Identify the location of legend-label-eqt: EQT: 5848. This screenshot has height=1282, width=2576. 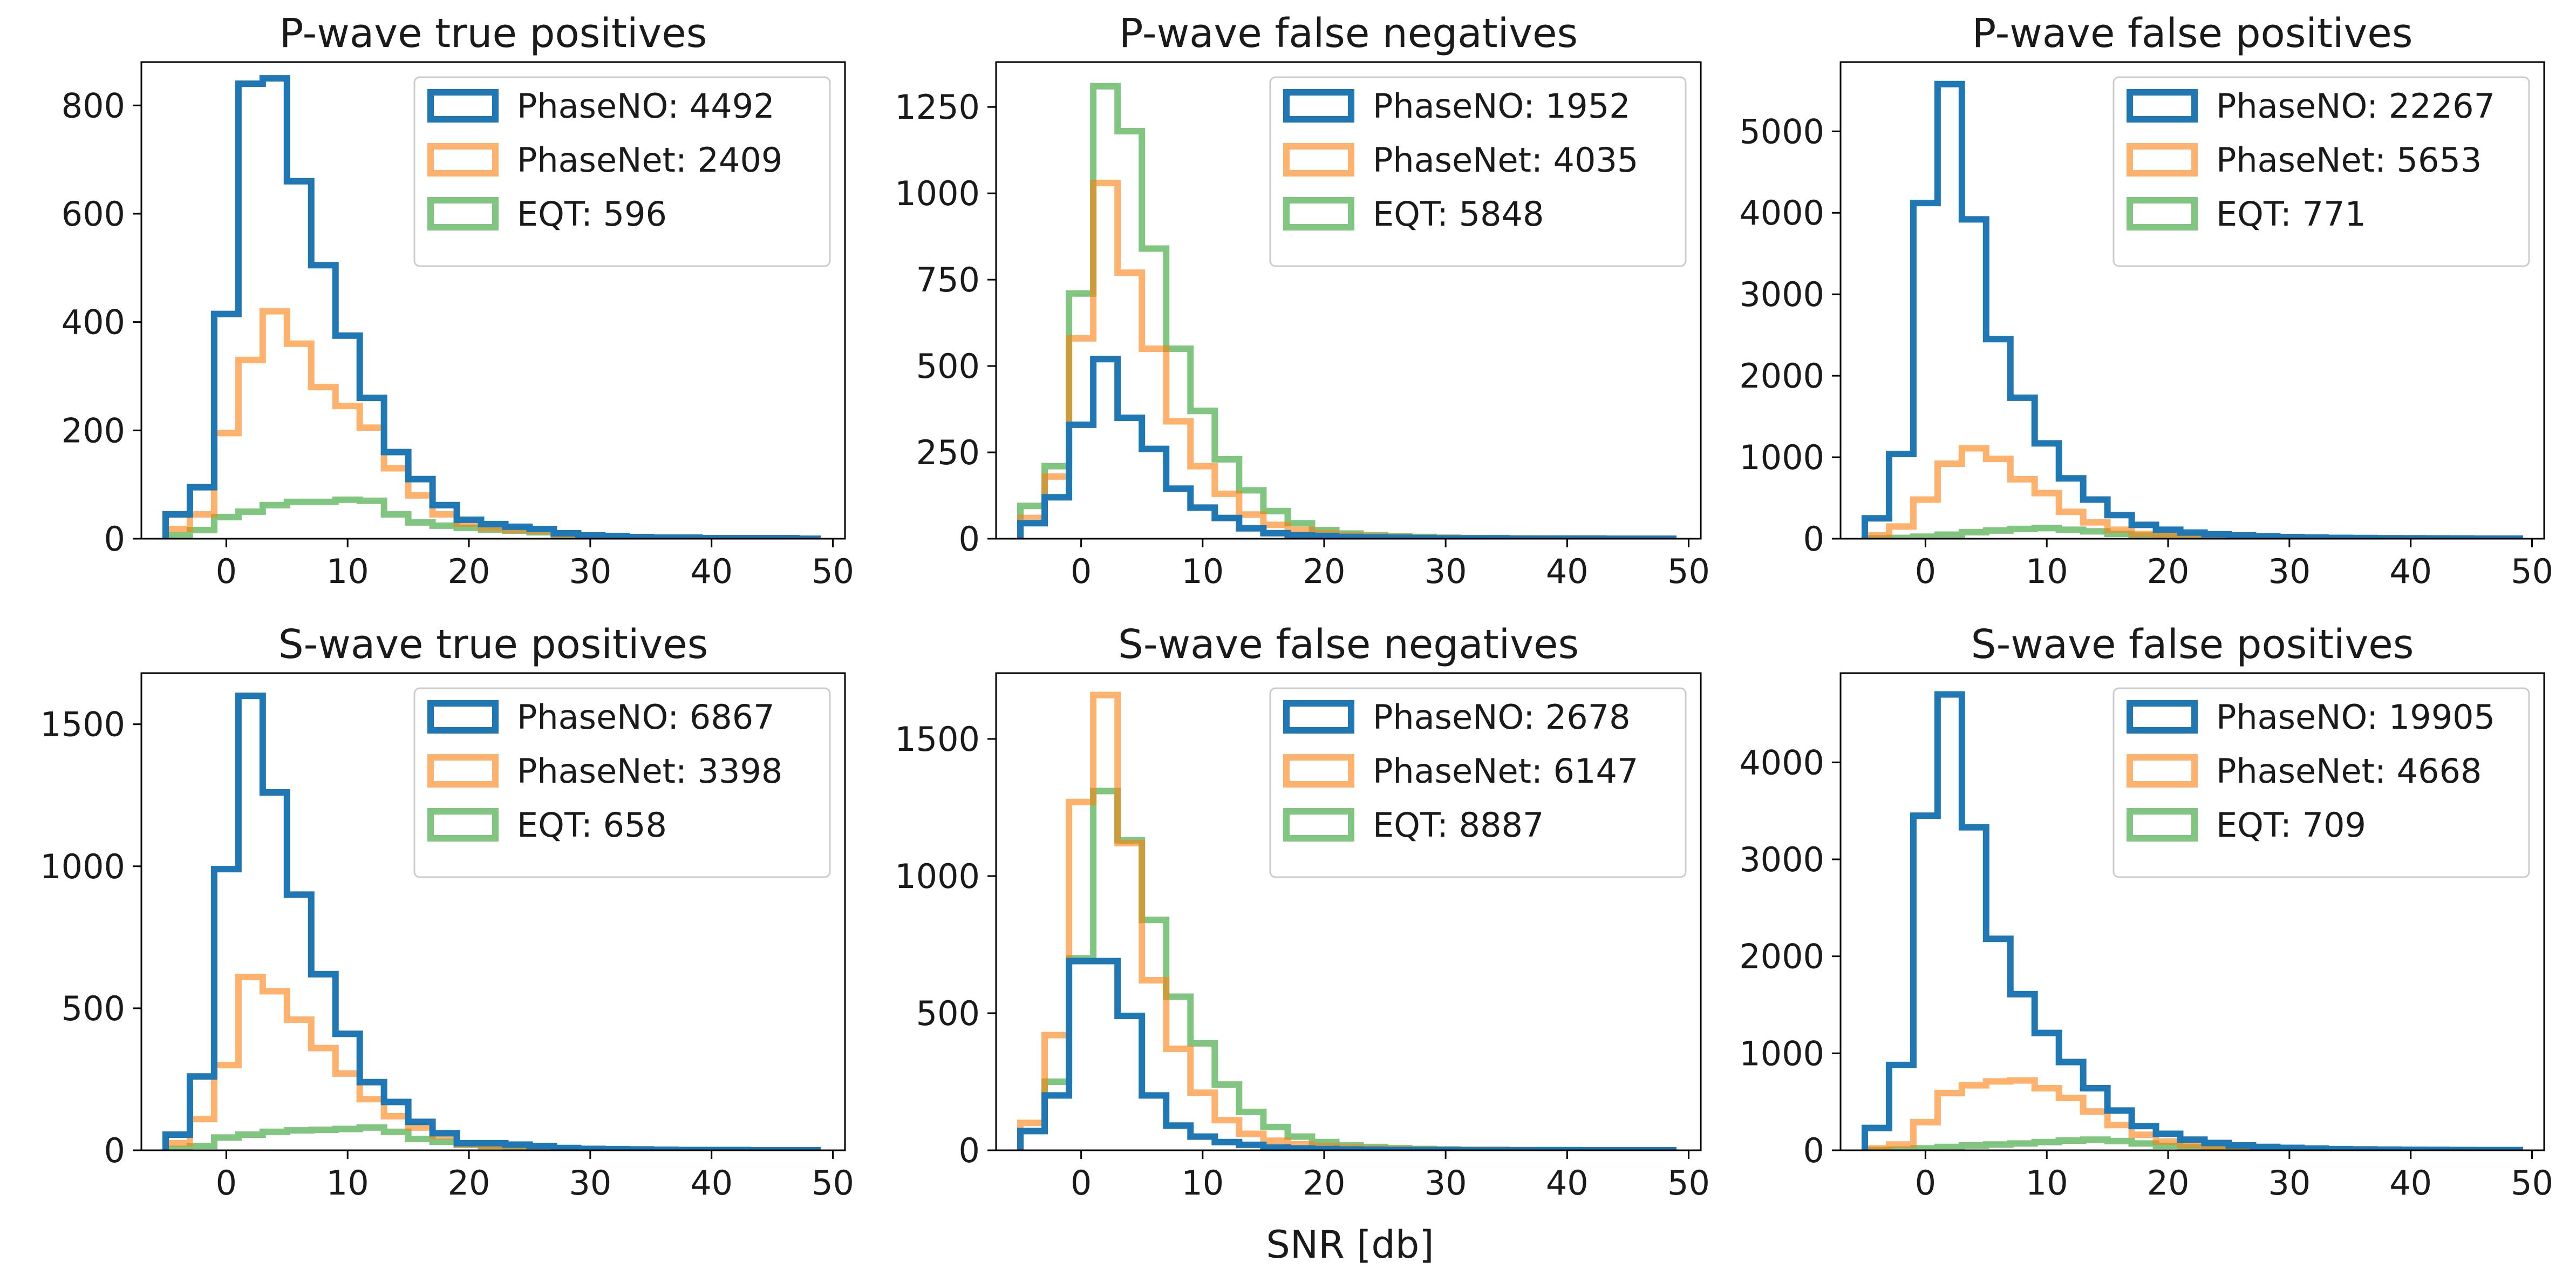
(1458, 214).